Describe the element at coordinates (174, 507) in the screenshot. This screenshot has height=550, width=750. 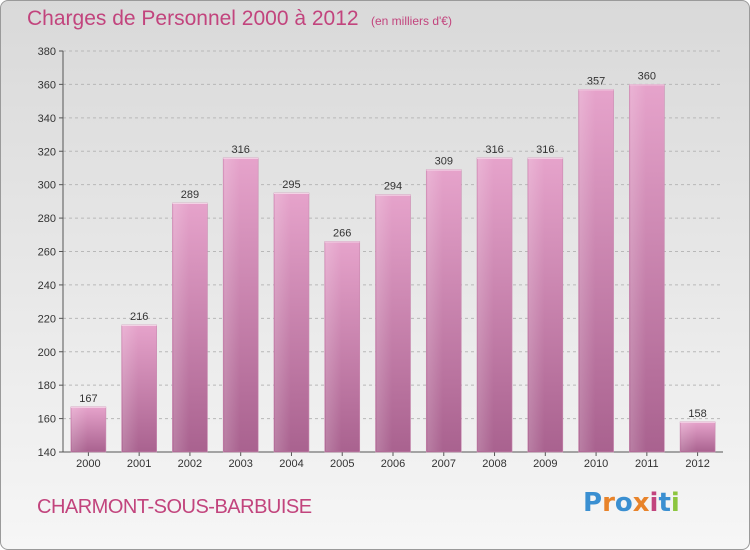
I see `commune-name: CHARMONT-SOUS-BARBUISE` at that location.